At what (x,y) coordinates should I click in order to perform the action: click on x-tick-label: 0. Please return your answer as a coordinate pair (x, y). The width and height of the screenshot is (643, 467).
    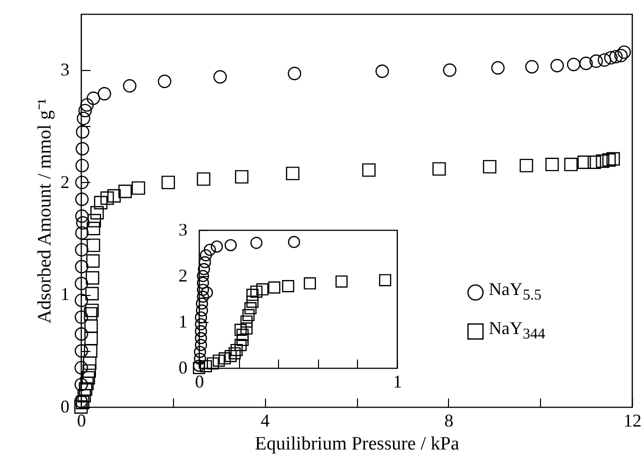
    Looking at the image, I should click on (81, 420).